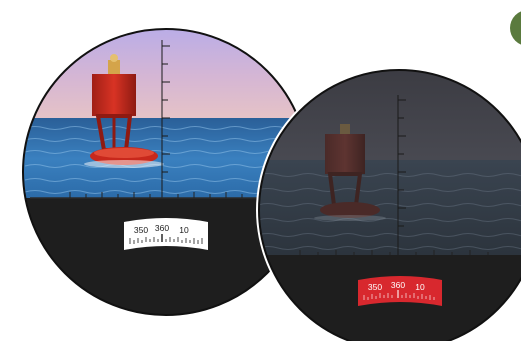  Describe the element at coordinates (401, 175) in the screenshot. I see `night-reticle-icon` at that location.